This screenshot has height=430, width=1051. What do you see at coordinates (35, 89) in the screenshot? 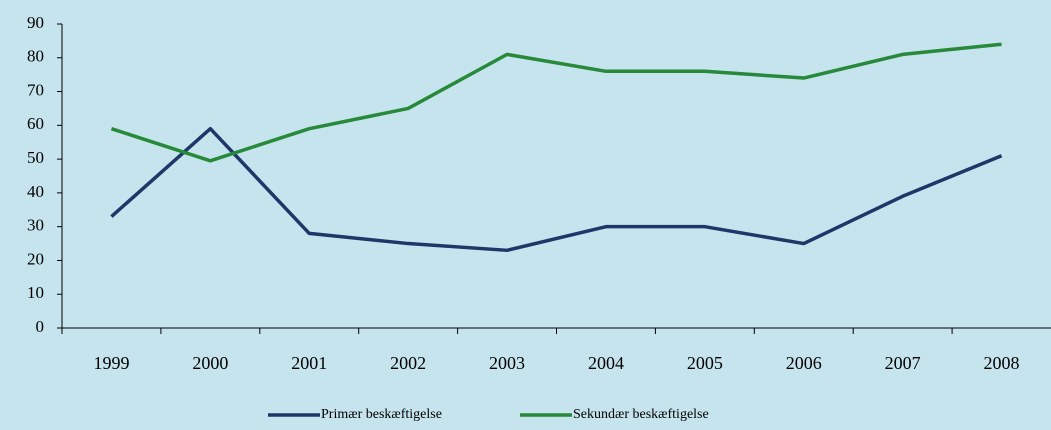
I see `y-tick-label: 70` at bounding box center [35, 89].